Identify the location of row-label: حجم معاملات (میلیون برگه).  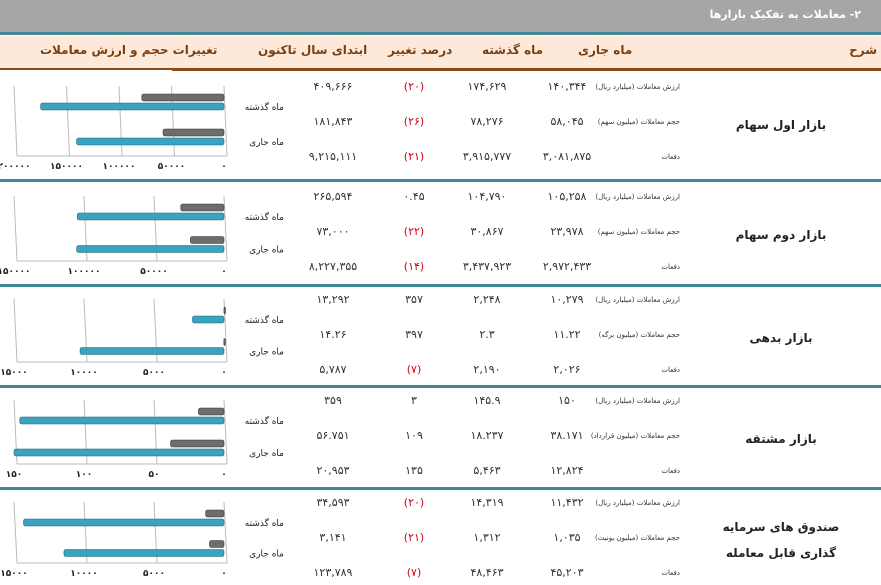
(639, 335).